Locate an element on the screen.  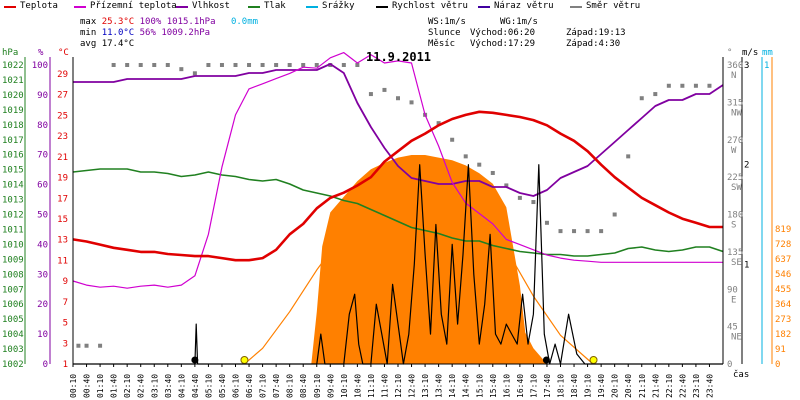
humidity-tick-label: 20 is located at coordinates (42, 305).